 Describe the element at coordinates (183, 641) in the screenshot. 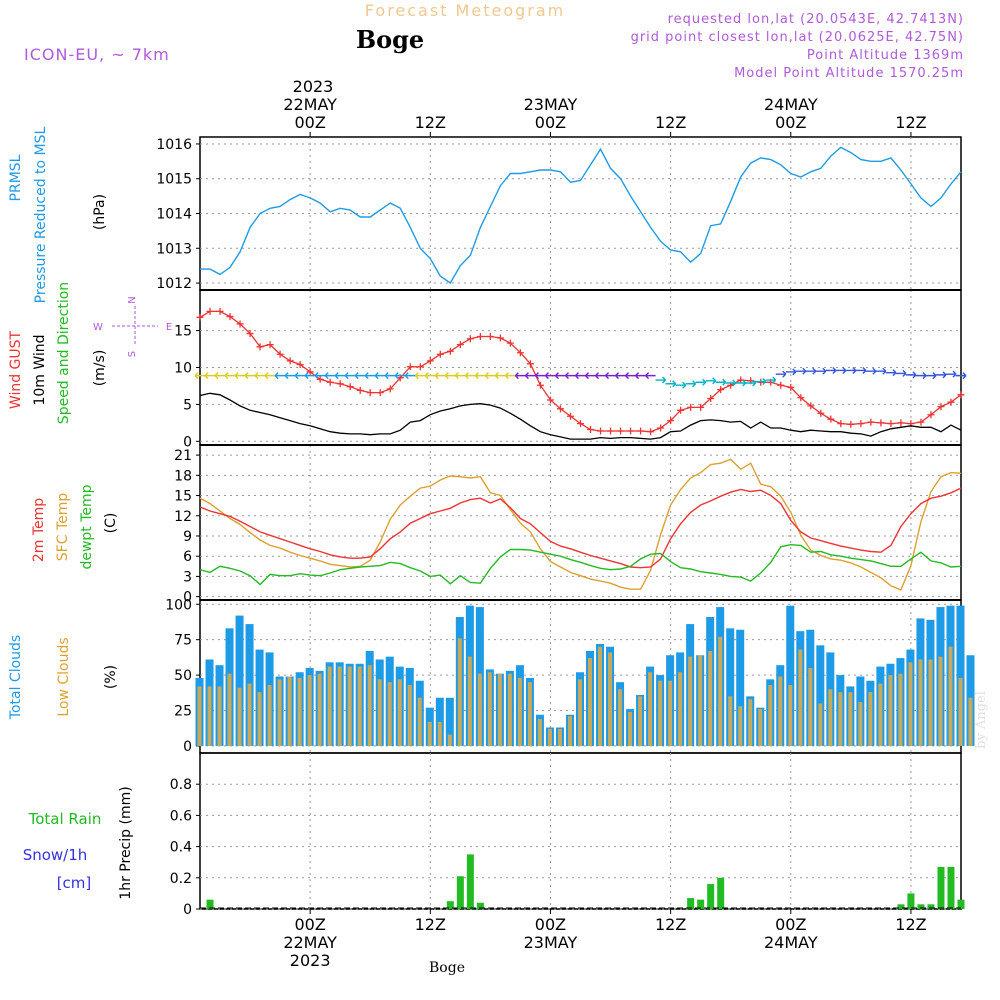

I see `y-tick-label: 75` at that location.